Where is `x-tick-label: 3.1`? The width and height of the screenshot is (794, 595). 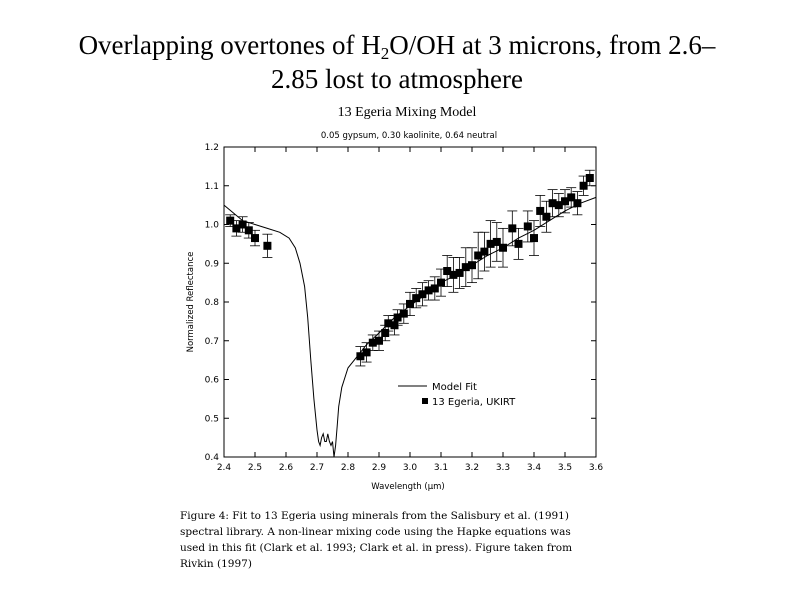
x-tick-label: 3.1 is located at coordinates (441, 468).